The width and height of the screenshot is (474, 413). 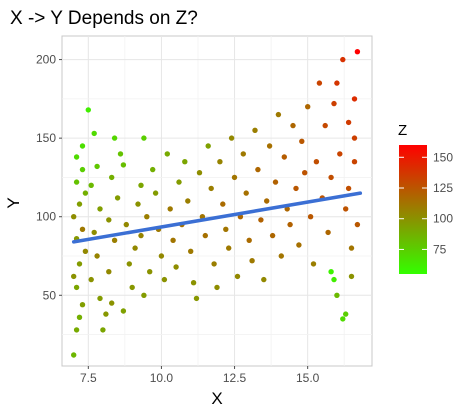 What do you see at coordinates (200, 375) in the screenshot?
I see `x-axis-ticks: 7.5 10.0 12.5 15.0` at bounding box center [200, 375].